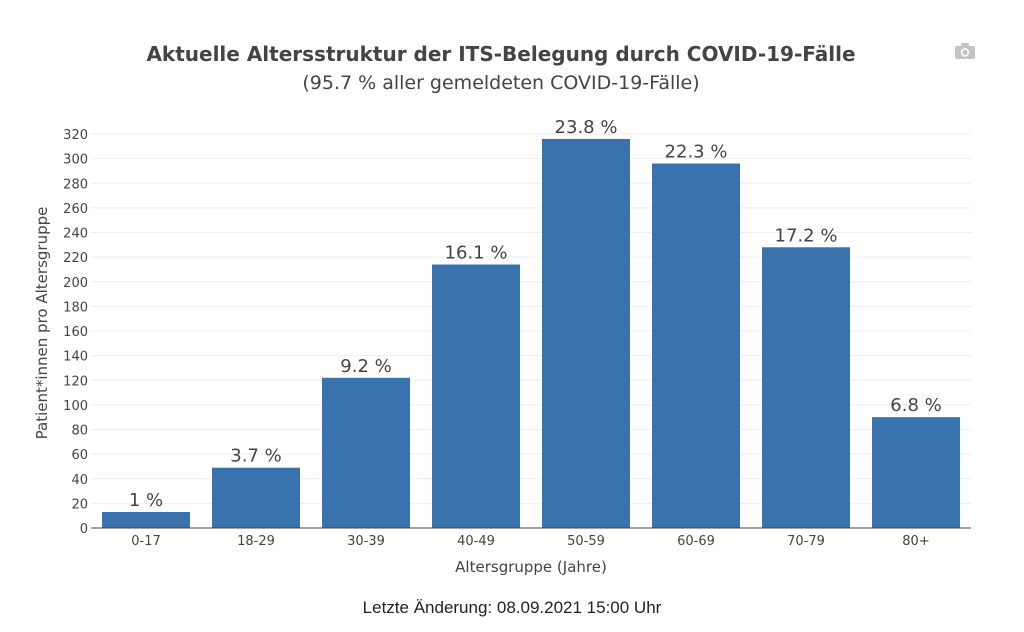 Image resolution: width=1024 pixels, height=632 pixels. I want to click on y-tick-label: 100, so click(75, 406).